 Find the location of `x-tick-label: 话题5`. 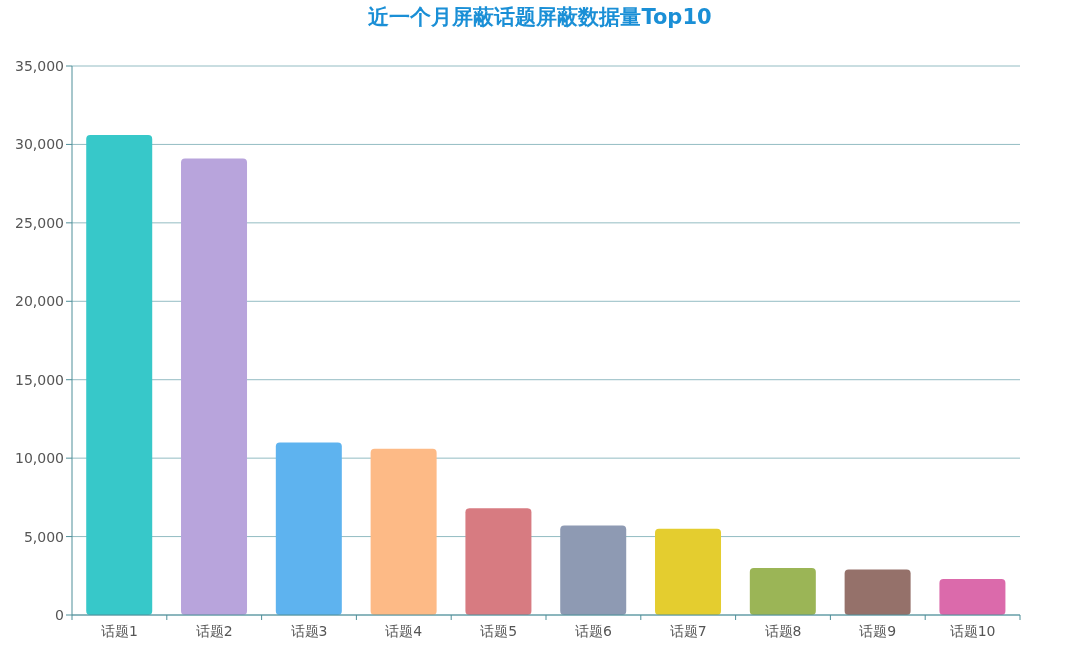

x-tick-label: 话题5 is located at coordinates (499, 631).